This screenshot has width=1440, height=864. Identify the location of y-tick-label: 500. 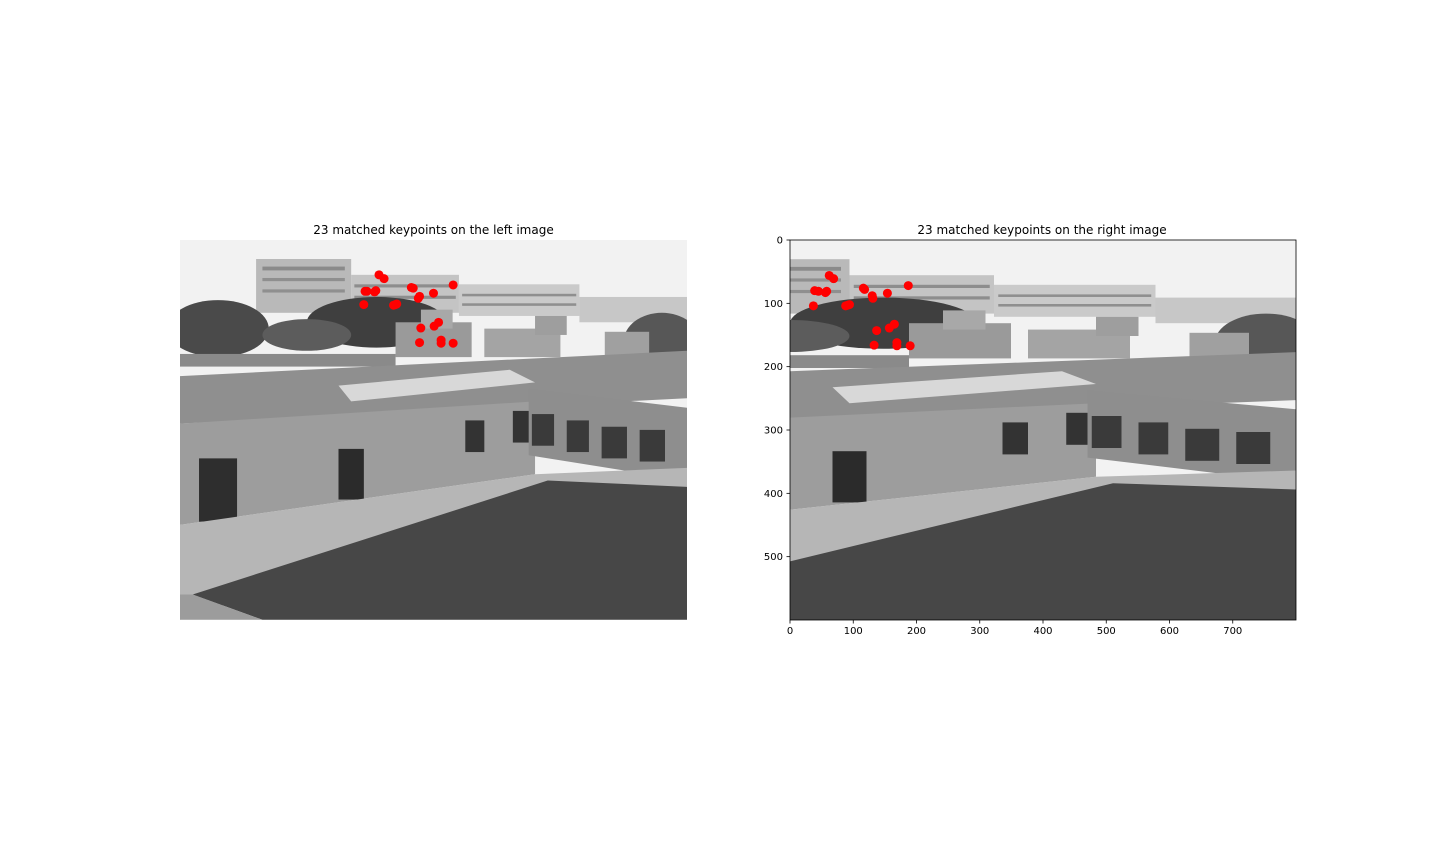
(773, 557).